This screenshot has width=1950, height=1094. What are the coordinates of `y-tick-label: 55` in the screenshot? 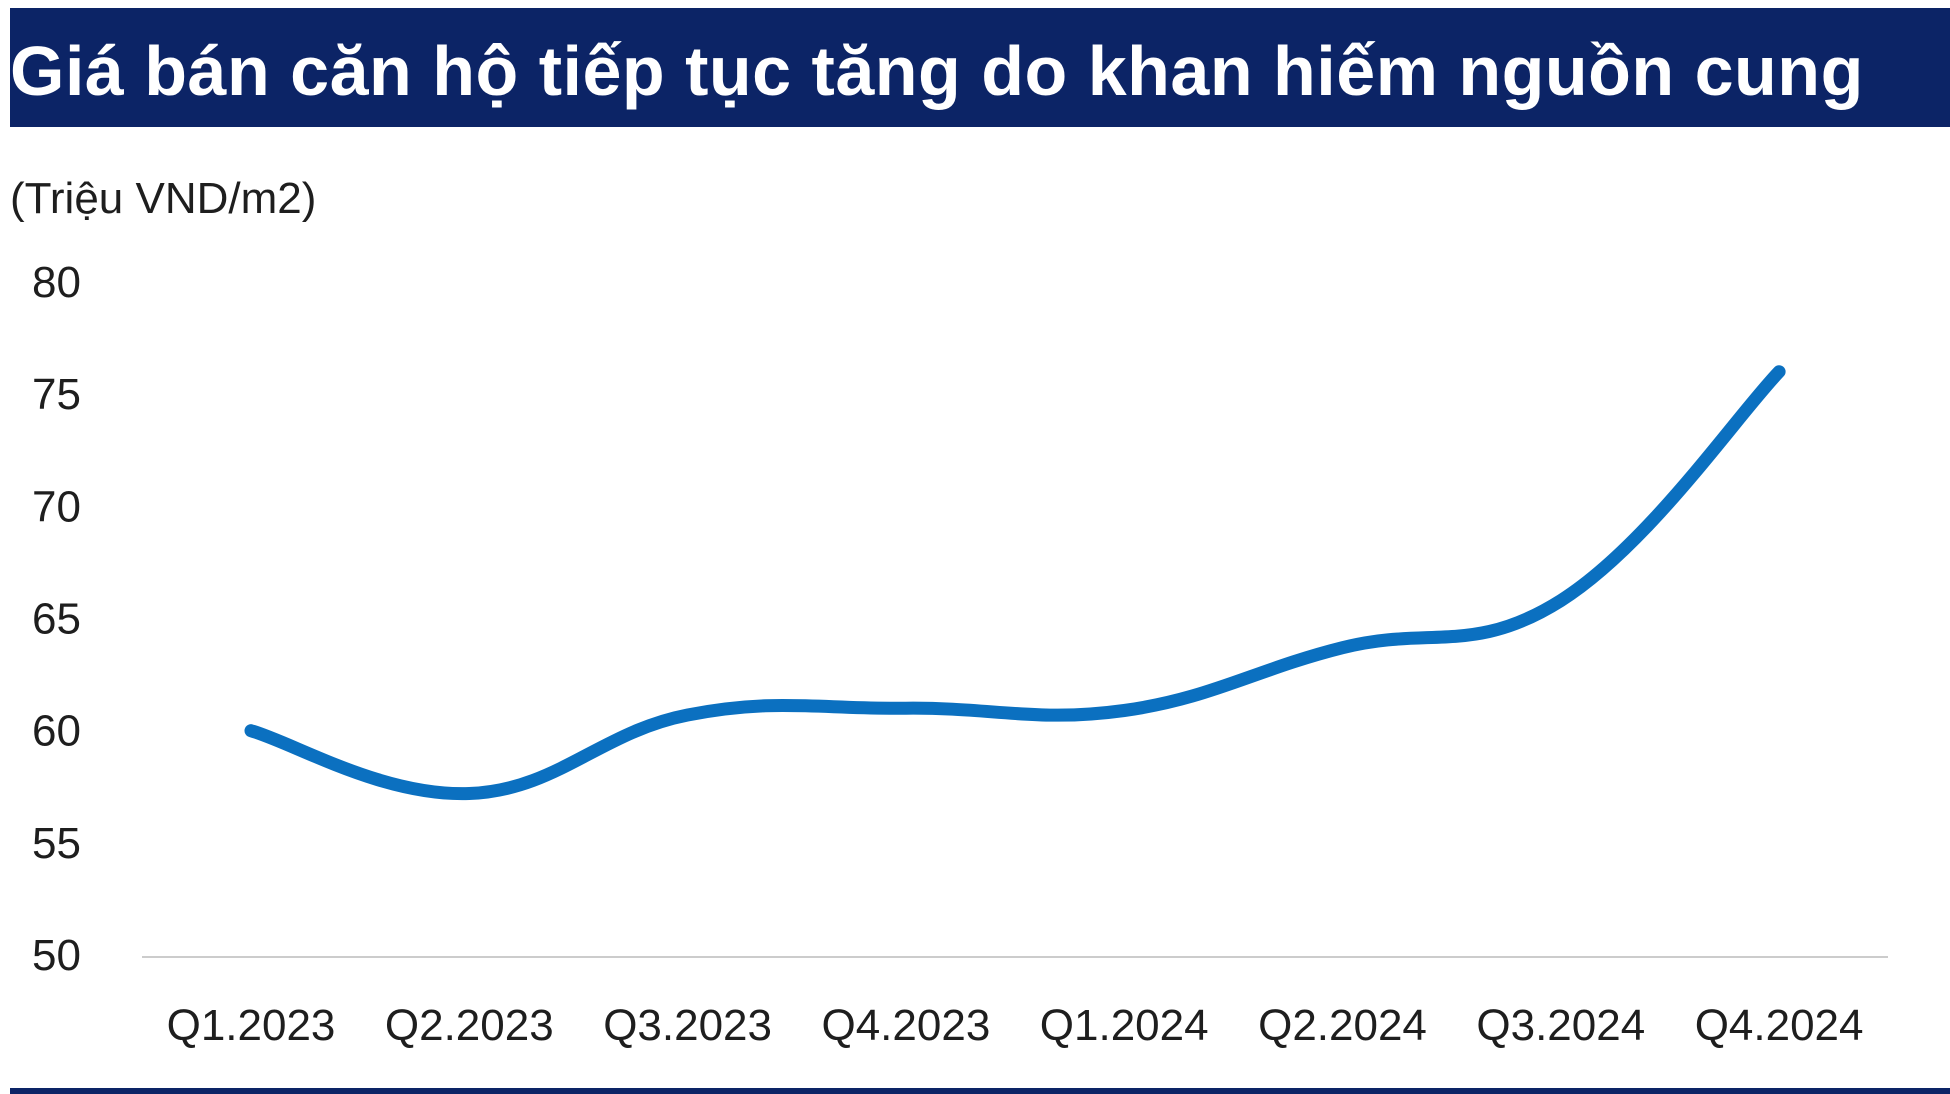 It's located at (56, 843).